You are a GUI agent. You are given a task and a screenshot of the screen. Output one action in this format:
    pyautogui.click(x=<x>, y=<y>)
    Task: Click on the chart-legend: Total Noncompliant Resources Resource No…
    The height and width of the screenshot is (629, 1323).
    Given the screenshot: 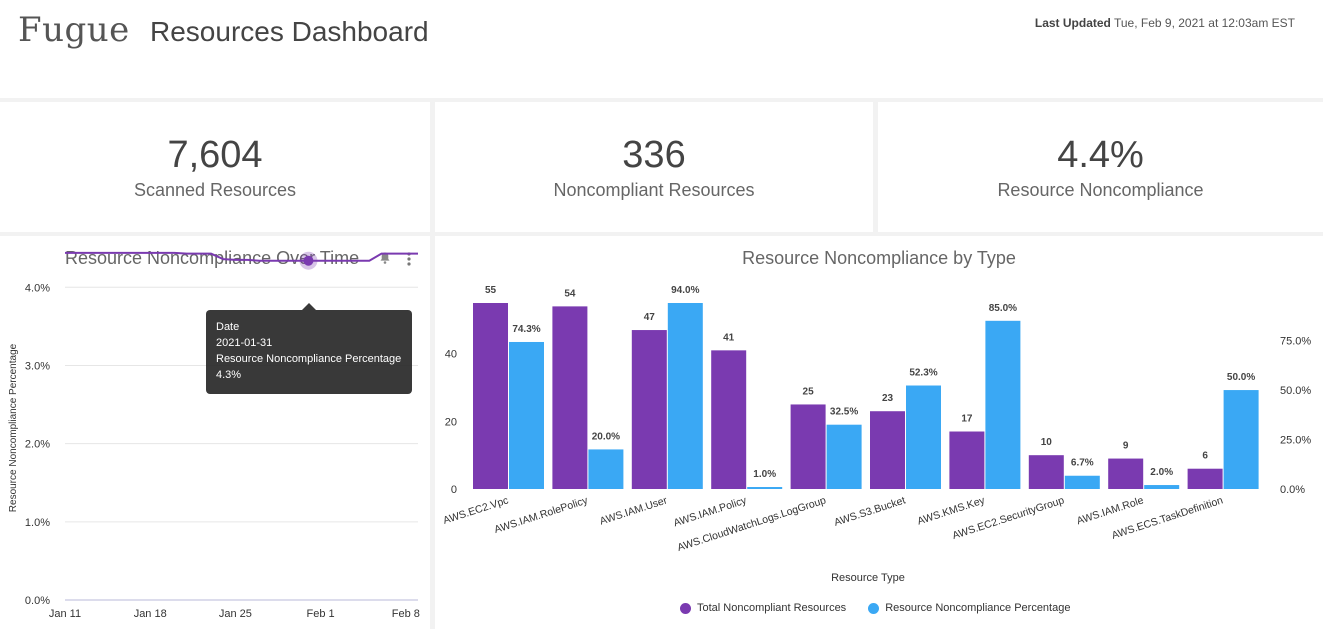 What is the action you would take?
    pyautogui.click(x=875, y=608)
    